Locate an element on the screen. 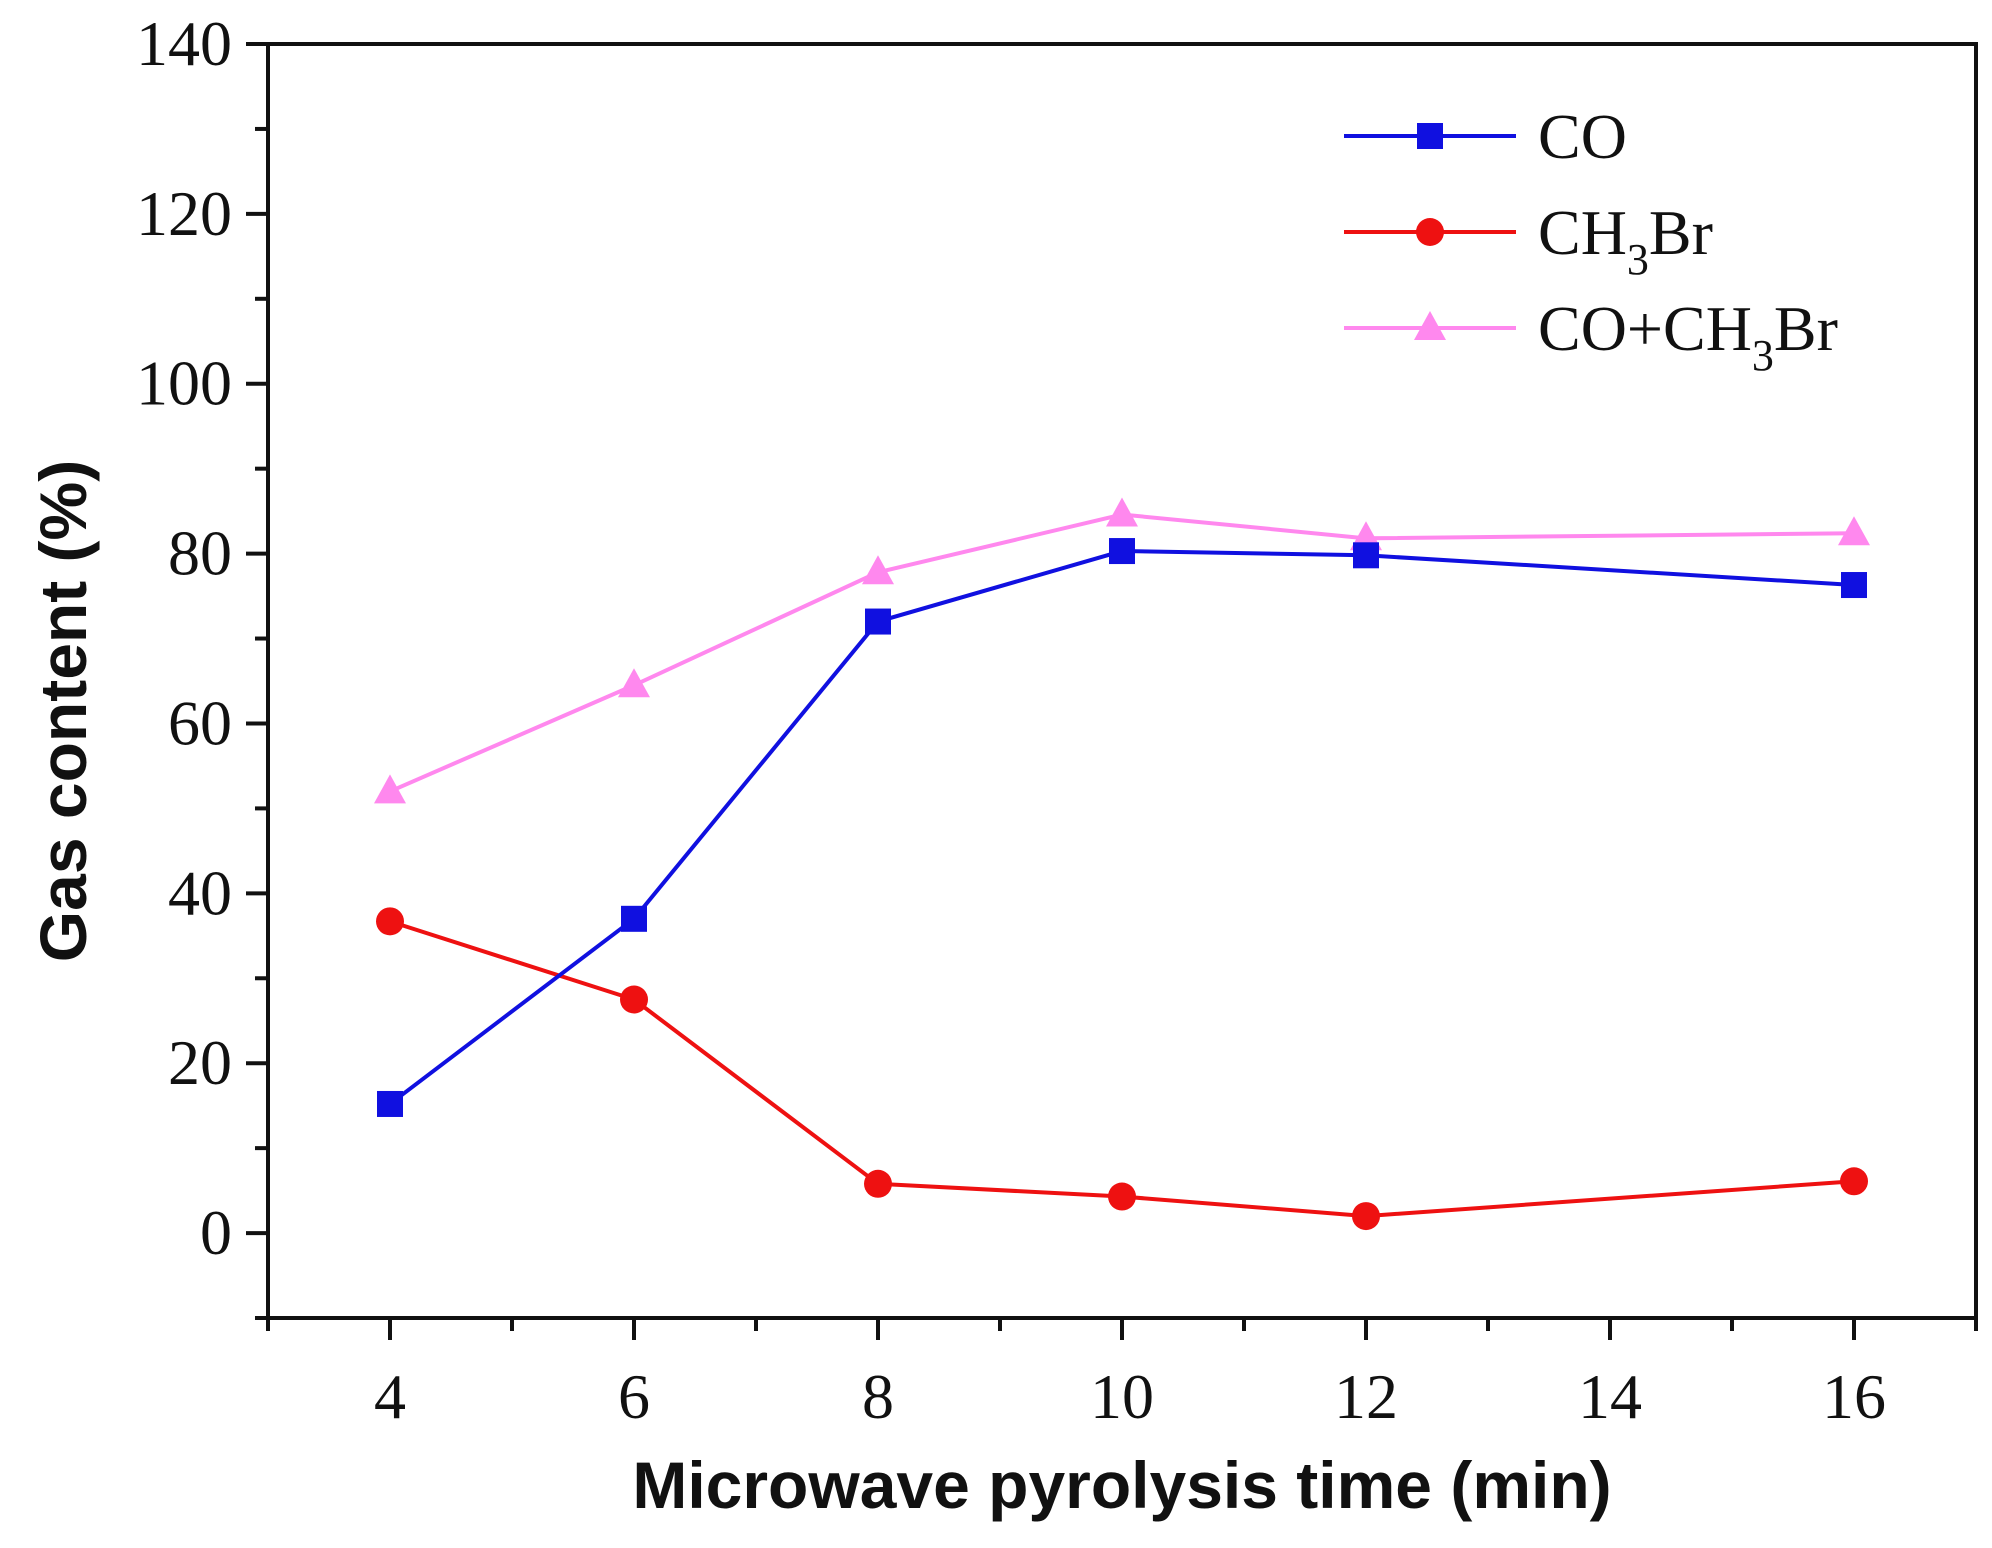 This screenshot has width=1992, height=1548. legend-entry: CO is located at coordinates (1485, 136).